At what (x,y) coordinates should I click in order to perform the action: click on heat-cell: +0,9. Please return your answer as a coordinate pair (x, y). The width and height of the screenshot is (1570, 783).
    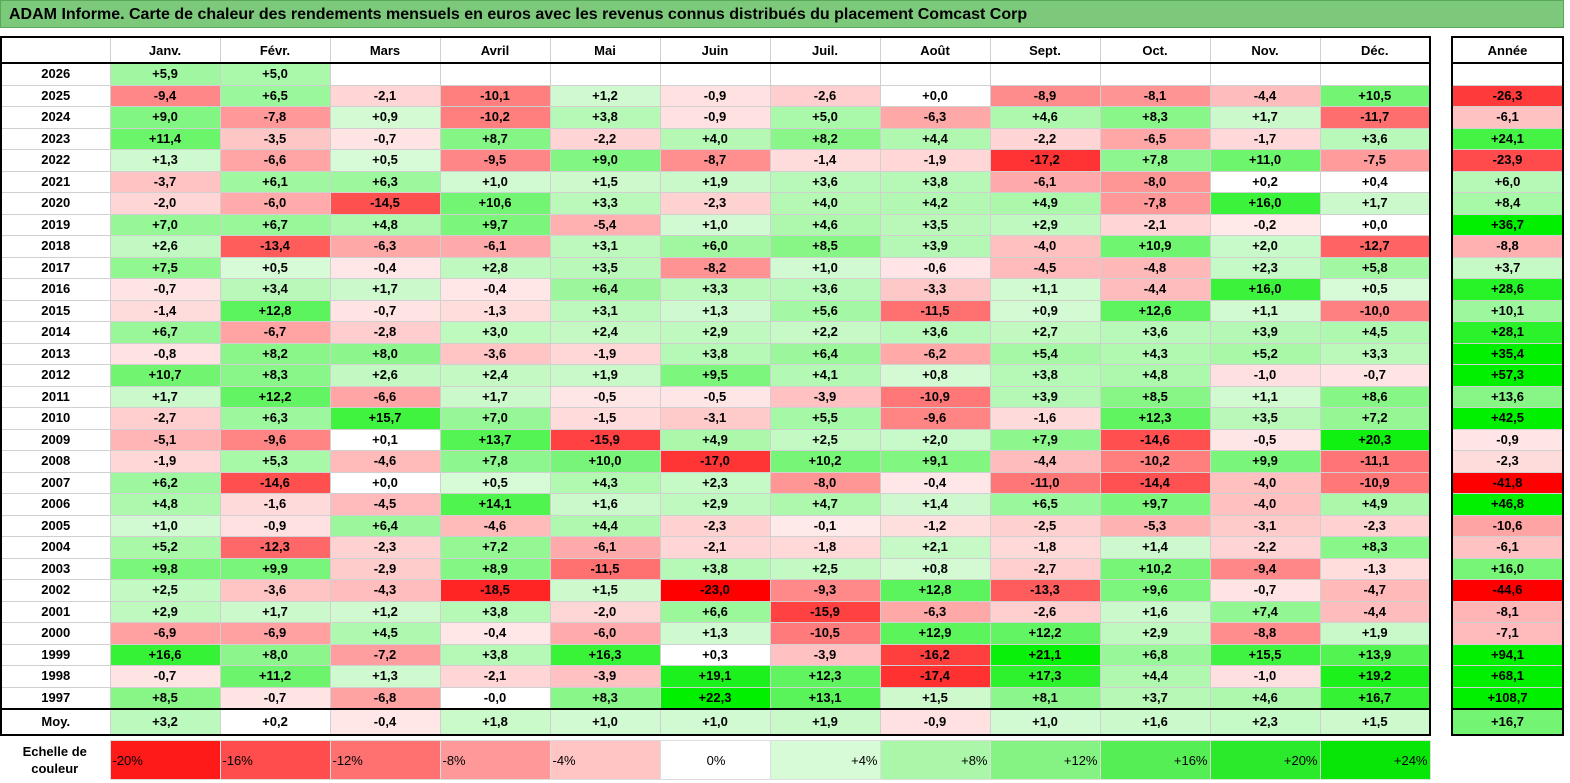
    Looking at the image, I should click on (1045, 310).